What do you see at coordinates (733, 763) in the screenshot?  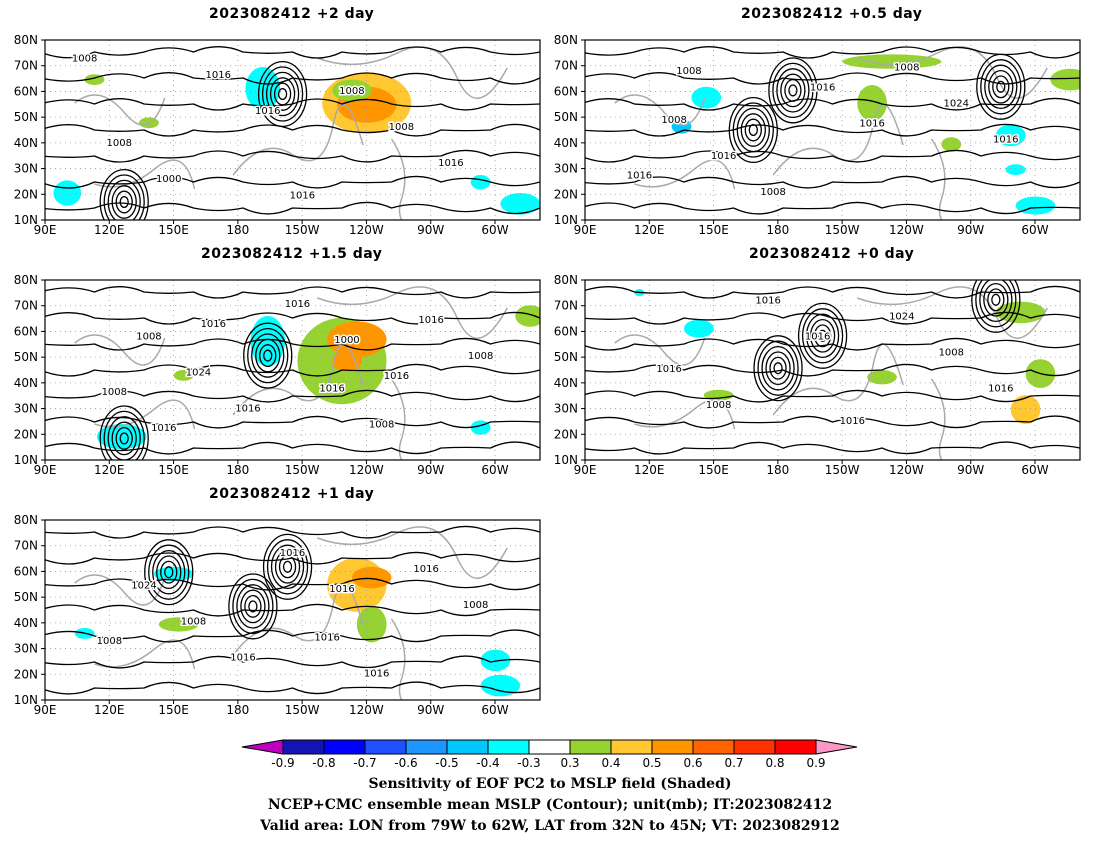 I see `colorbar-label: 0.7` at bounding box center [733, 763].